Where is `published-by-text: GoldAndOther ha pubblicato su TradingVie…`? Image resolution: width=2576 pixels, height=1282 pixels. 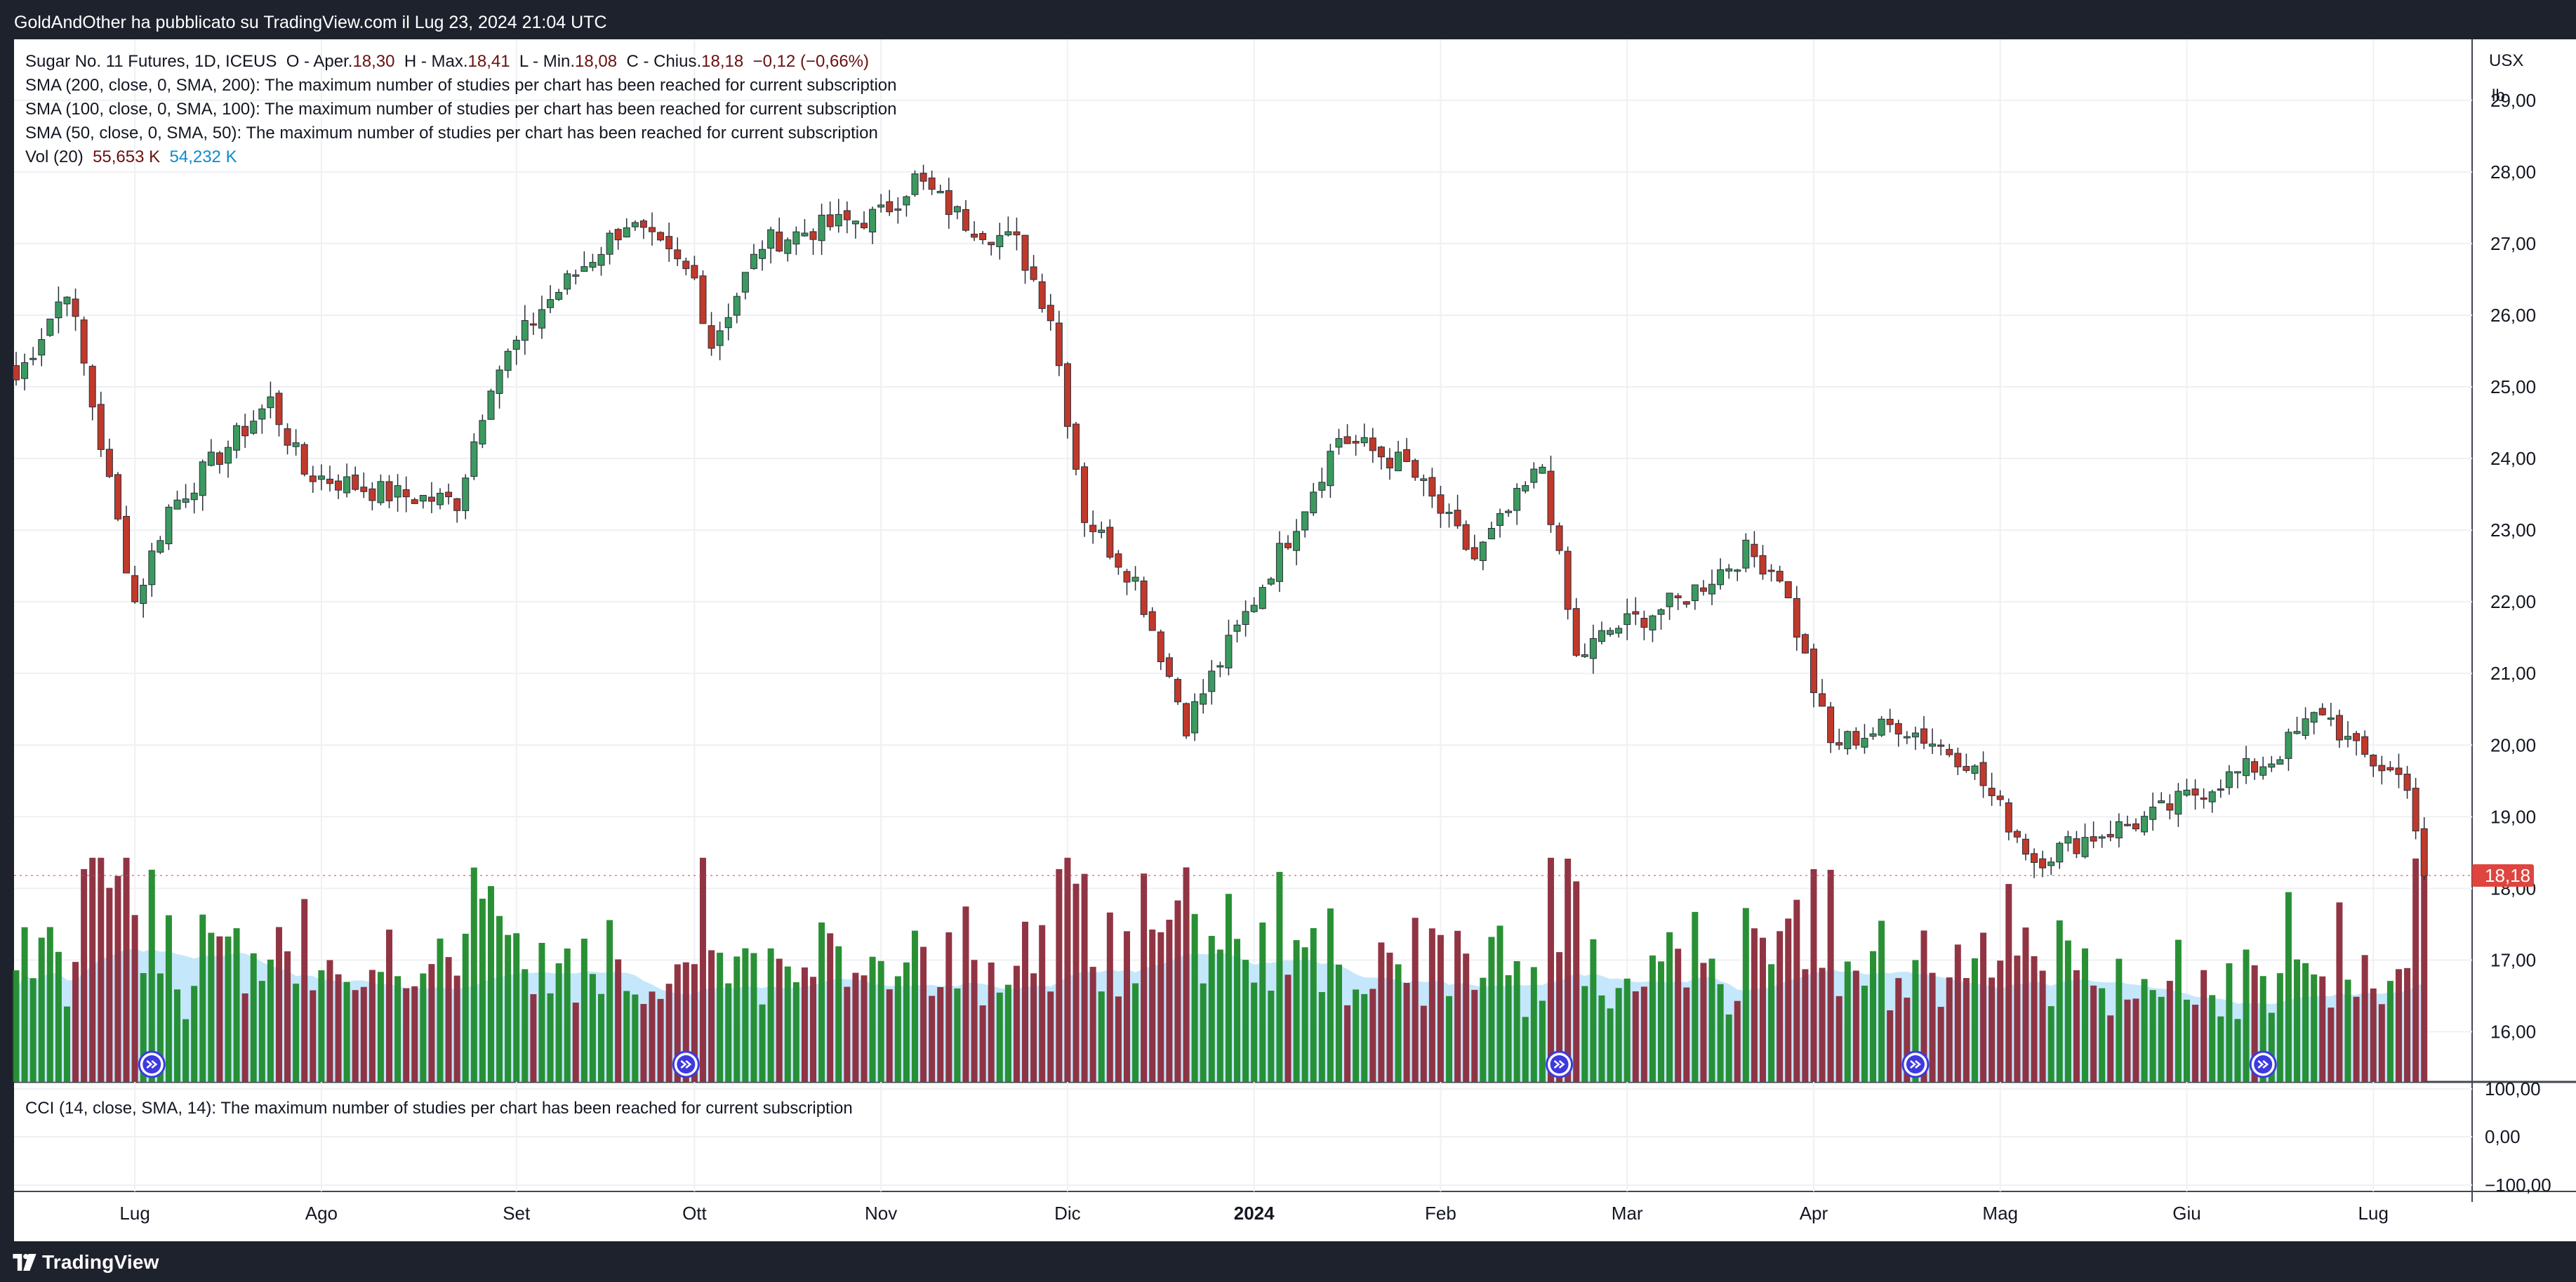 published-by-text: GoldAndOther ha pubblicato su TradingVie… is located at coordinates (311, 22).